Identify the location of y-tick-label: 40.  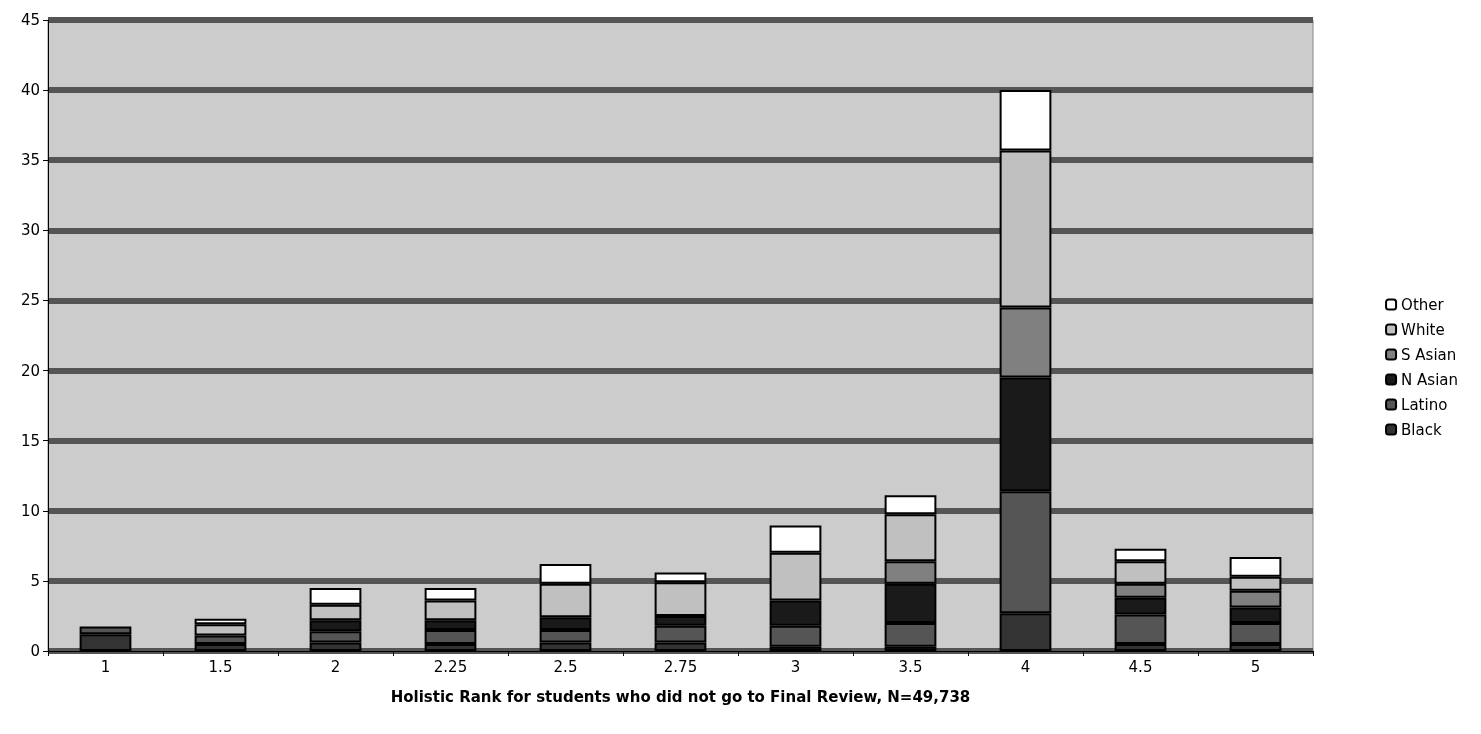
(30, 90).